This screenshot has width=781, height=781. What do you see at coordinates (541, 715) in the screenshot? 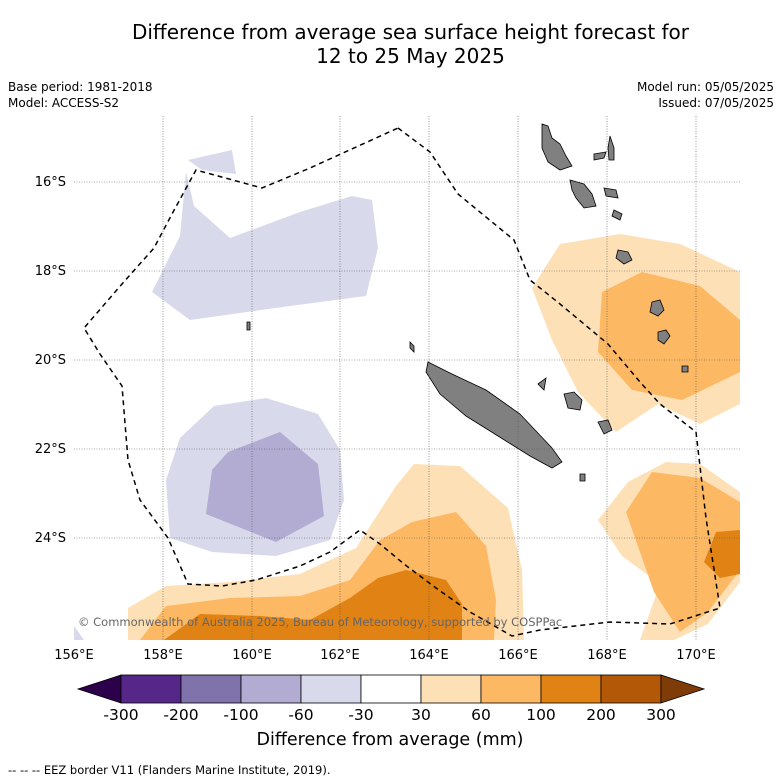
I see `colorbar-tick: 100` at bounding box center [541, 715].